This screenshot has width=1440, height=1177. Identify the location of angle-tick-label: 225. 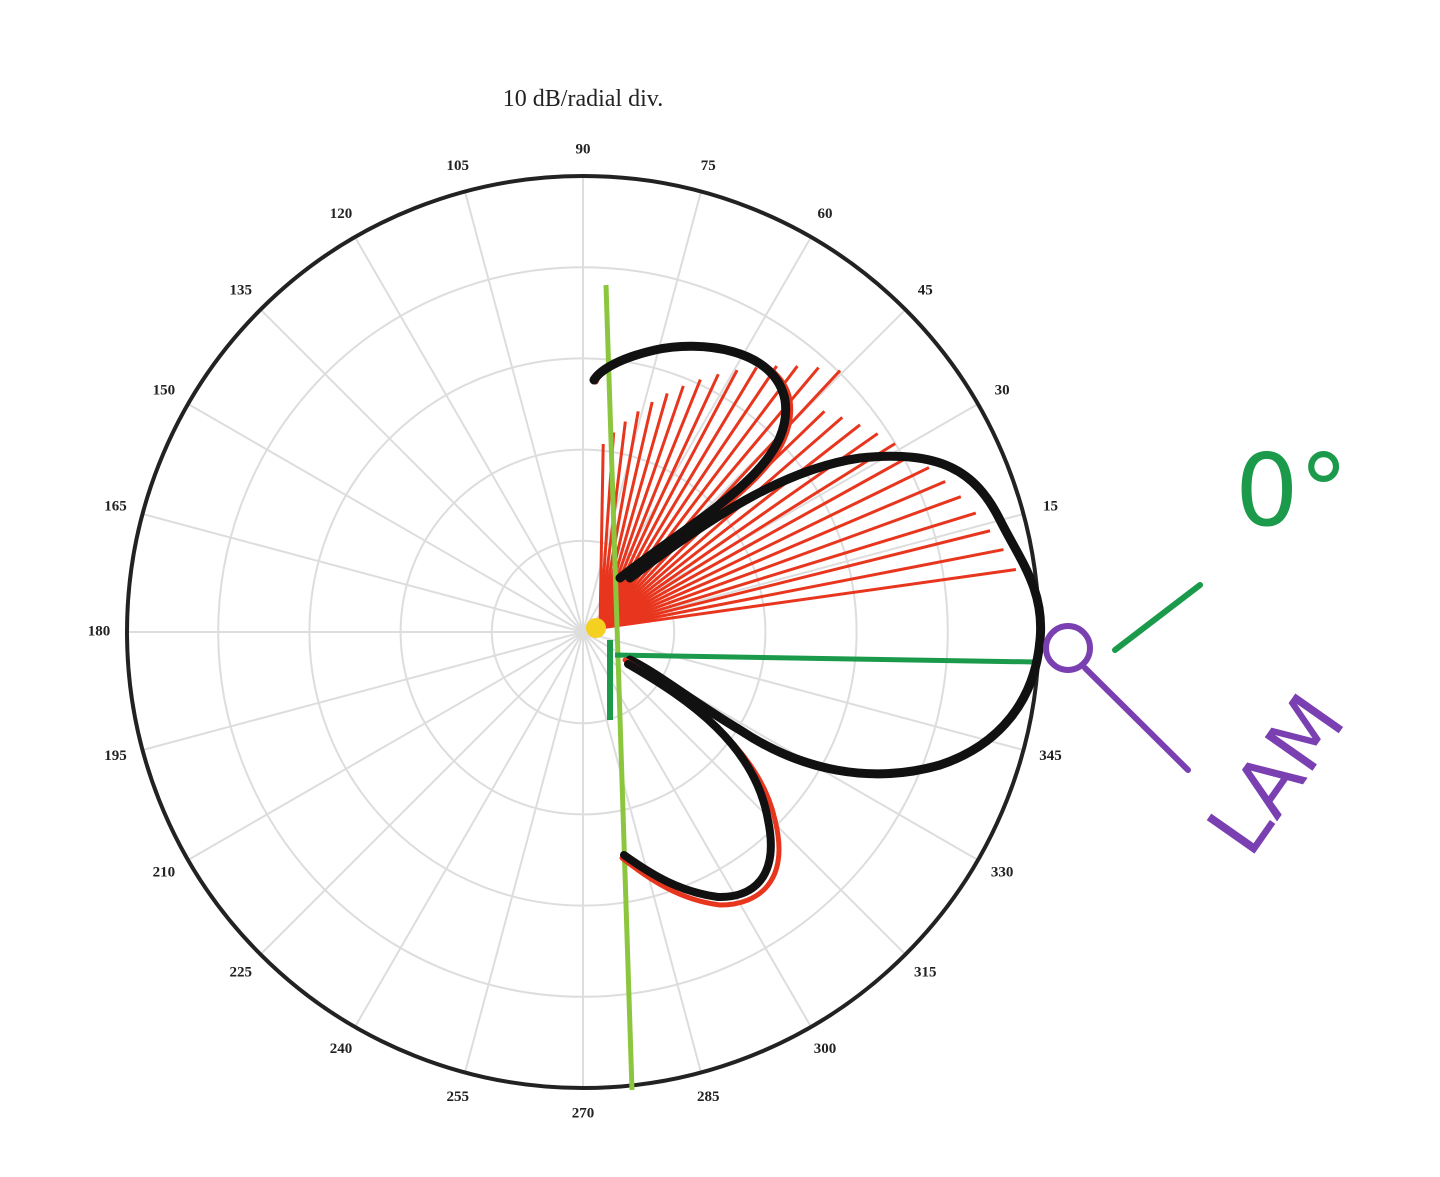
(241, 972).